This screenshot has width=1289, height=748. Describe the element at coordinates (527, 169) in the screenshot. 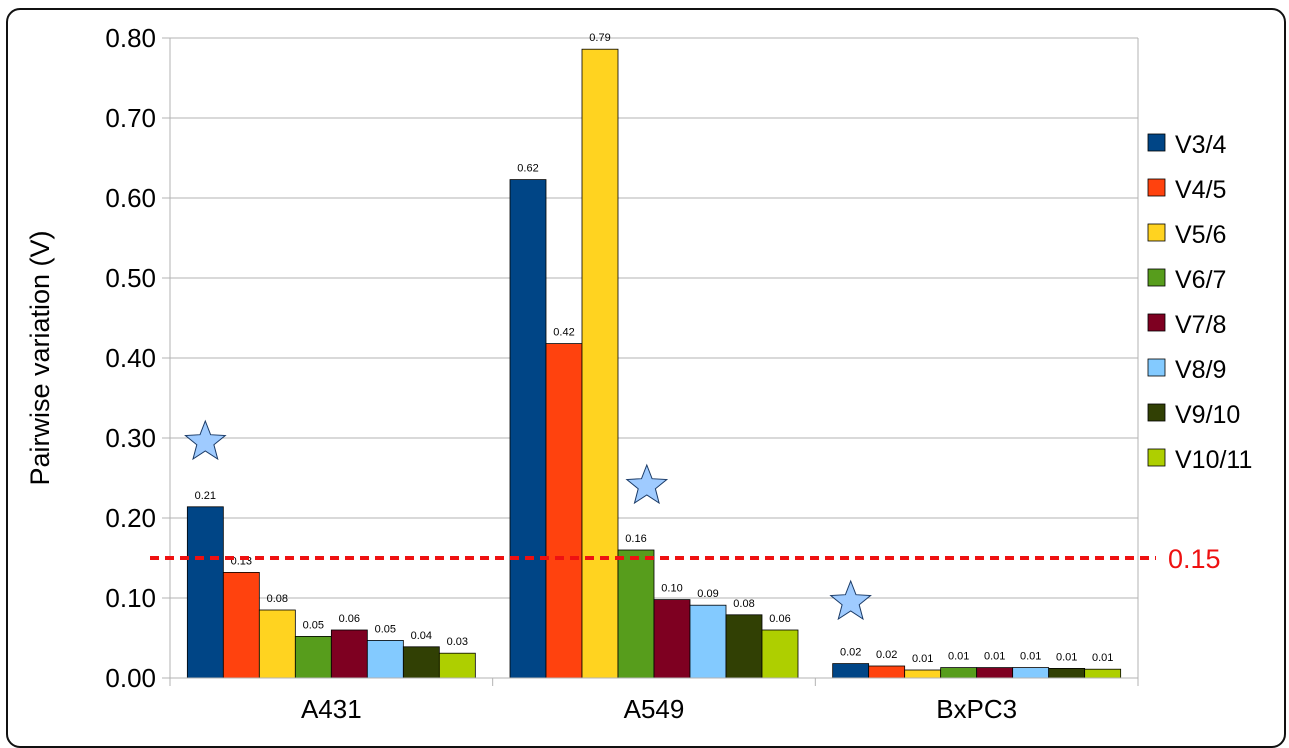

I see `data-label: 0.62` at that location.